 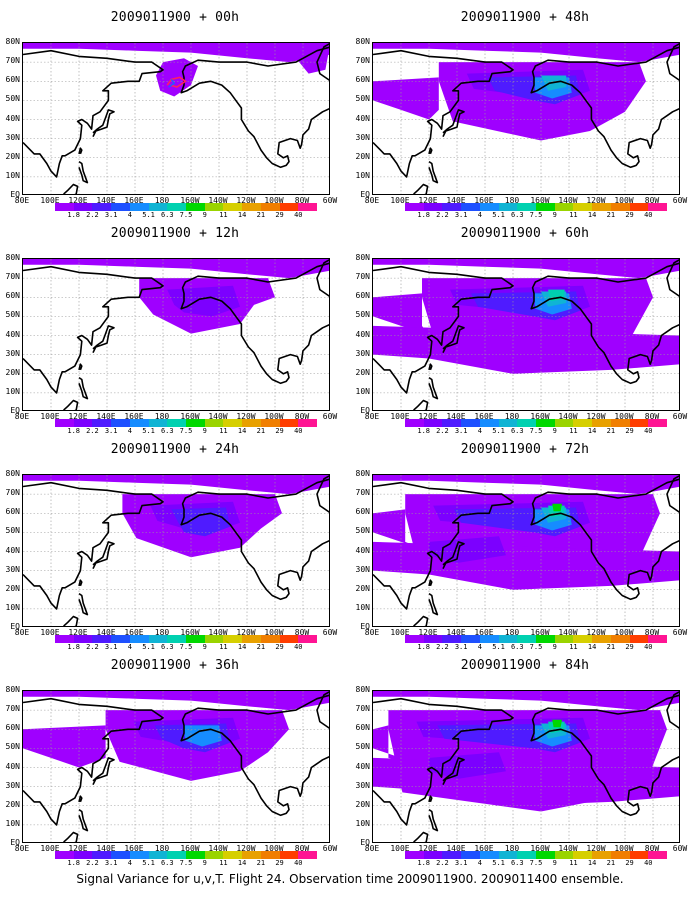 What do you see at coordinates (12, 689) in the screenshot?
I see `latitude-label: 80N` at bounding box center [12, 689].